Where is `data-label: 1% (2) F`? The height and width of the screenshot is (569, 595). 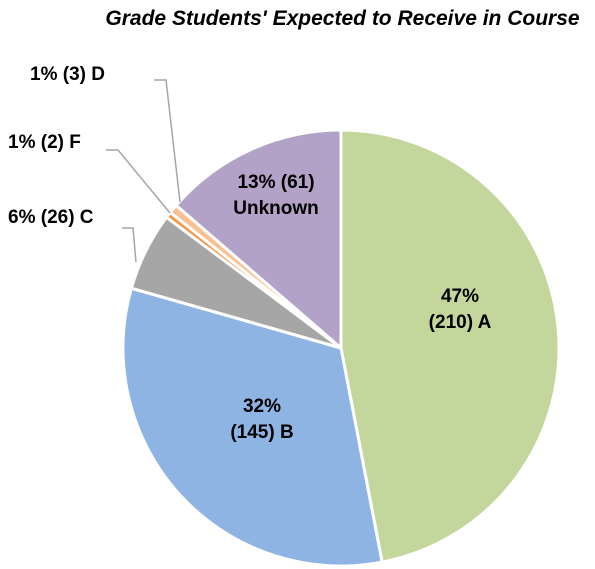 data-label: 1% (2) F is located at coordinates (44, 142).